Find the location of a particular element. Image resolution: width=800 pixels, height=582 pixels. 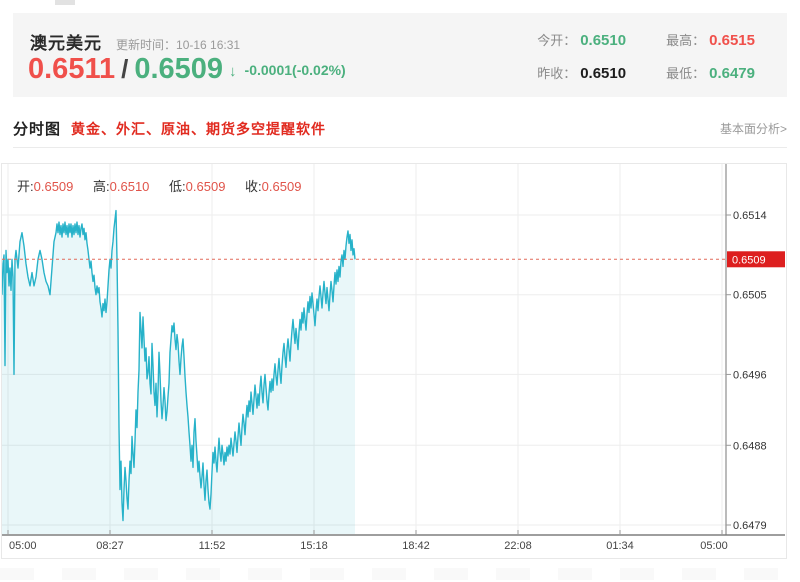

svg-text: 0.6509 is located at coordinates (749, 260).